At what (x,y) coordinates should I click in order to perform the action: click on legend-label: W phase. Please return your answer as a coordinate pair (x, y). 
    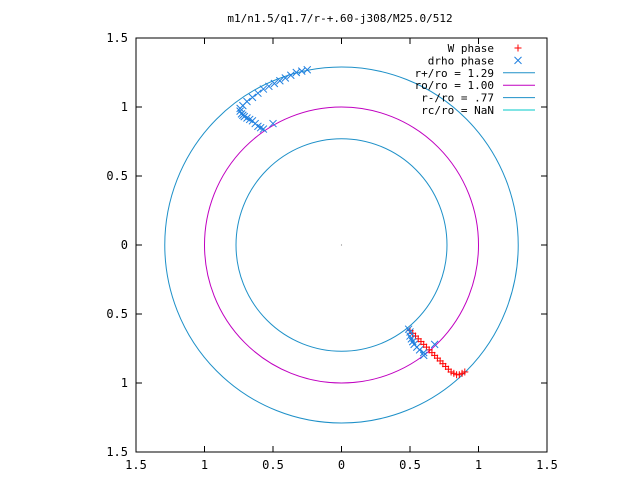
    Looking at the image, I should click on (471, 48).